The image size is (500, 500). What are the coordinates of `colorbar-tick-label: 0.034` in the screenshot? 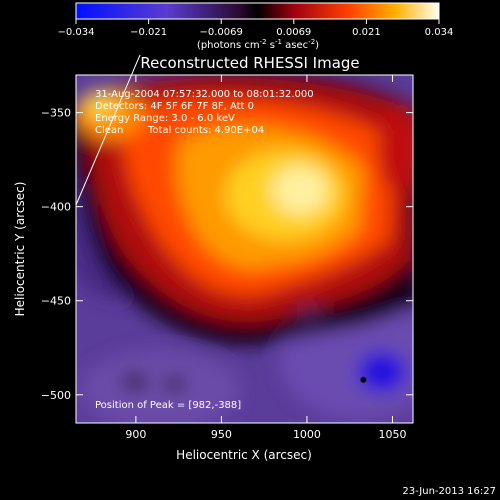 It's located at (439, 32).